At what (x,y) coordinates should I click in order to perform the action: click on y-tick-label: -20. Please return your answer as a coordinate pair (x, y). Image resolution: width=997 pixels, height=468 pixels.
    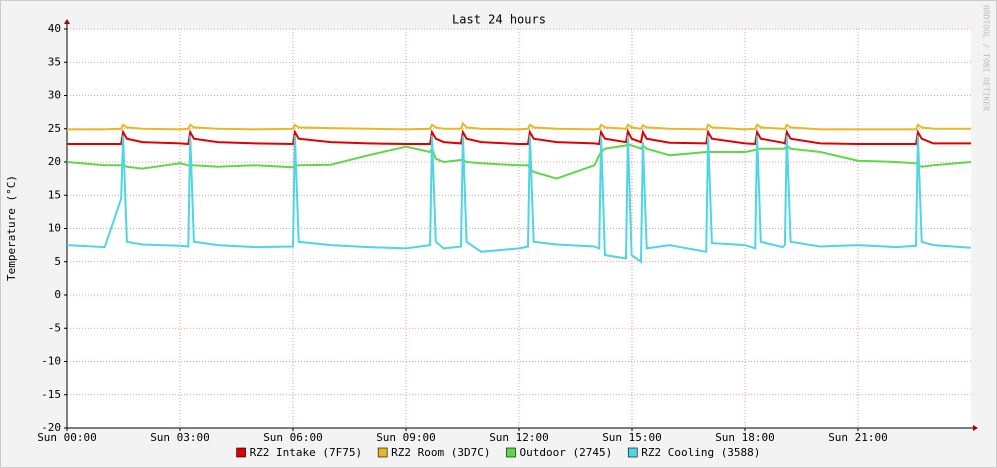
    Looking at the image, I should click on (51, 427).